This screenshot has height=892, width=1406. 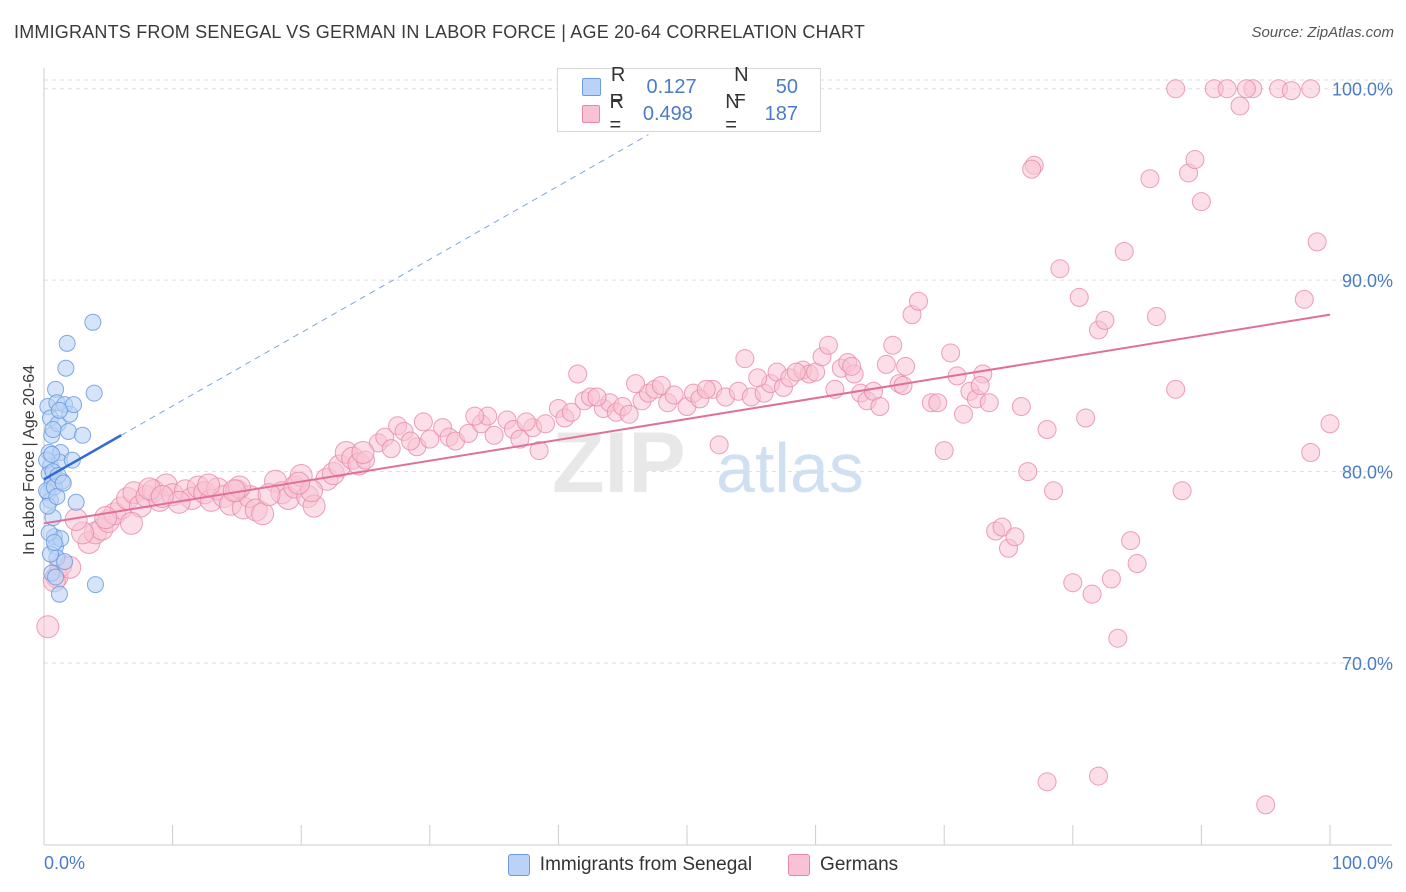 I want to click on legend-item-germans: Germans, so click(x=843, y=865).